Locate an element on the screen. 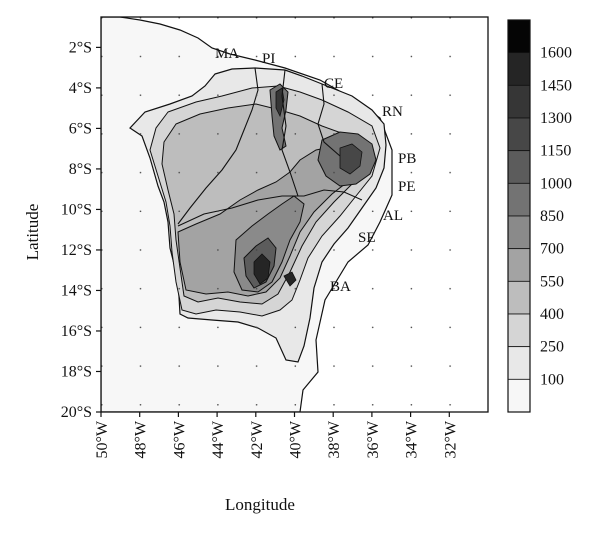 This screenshot has height=538, width=600. lat-tick-label: 18°S is located at coordinates (76, 371).